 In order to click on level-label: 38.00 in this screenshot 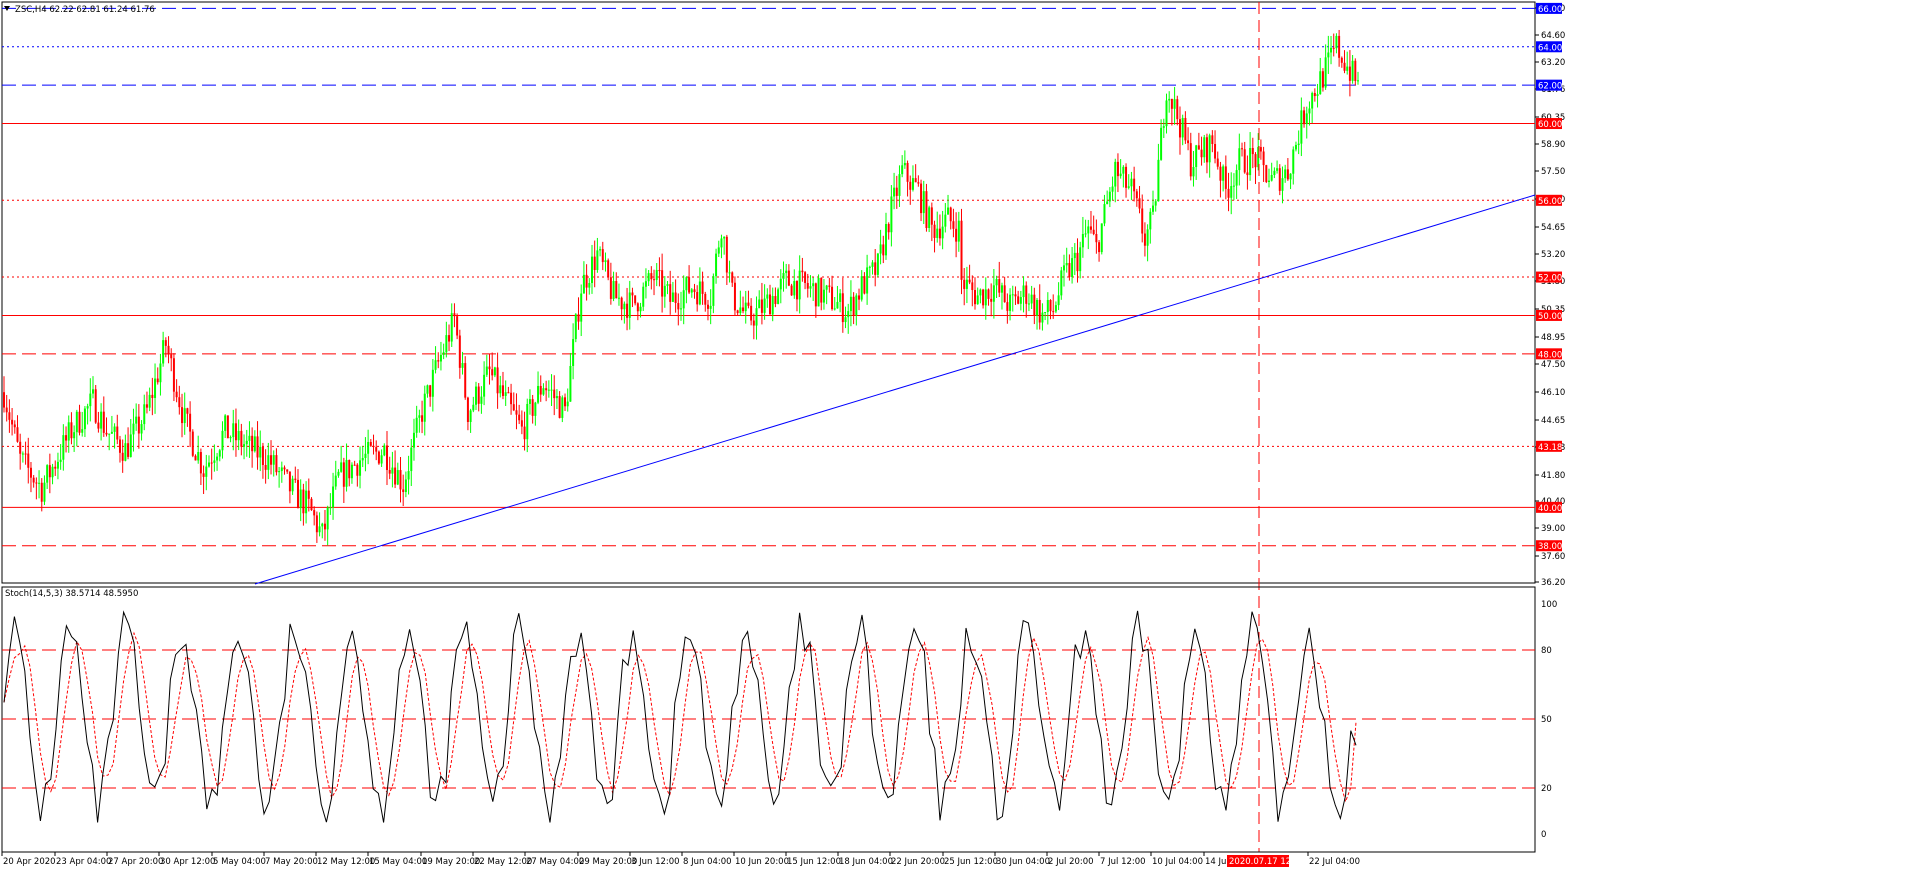, I will do `click(1550, 547)`.